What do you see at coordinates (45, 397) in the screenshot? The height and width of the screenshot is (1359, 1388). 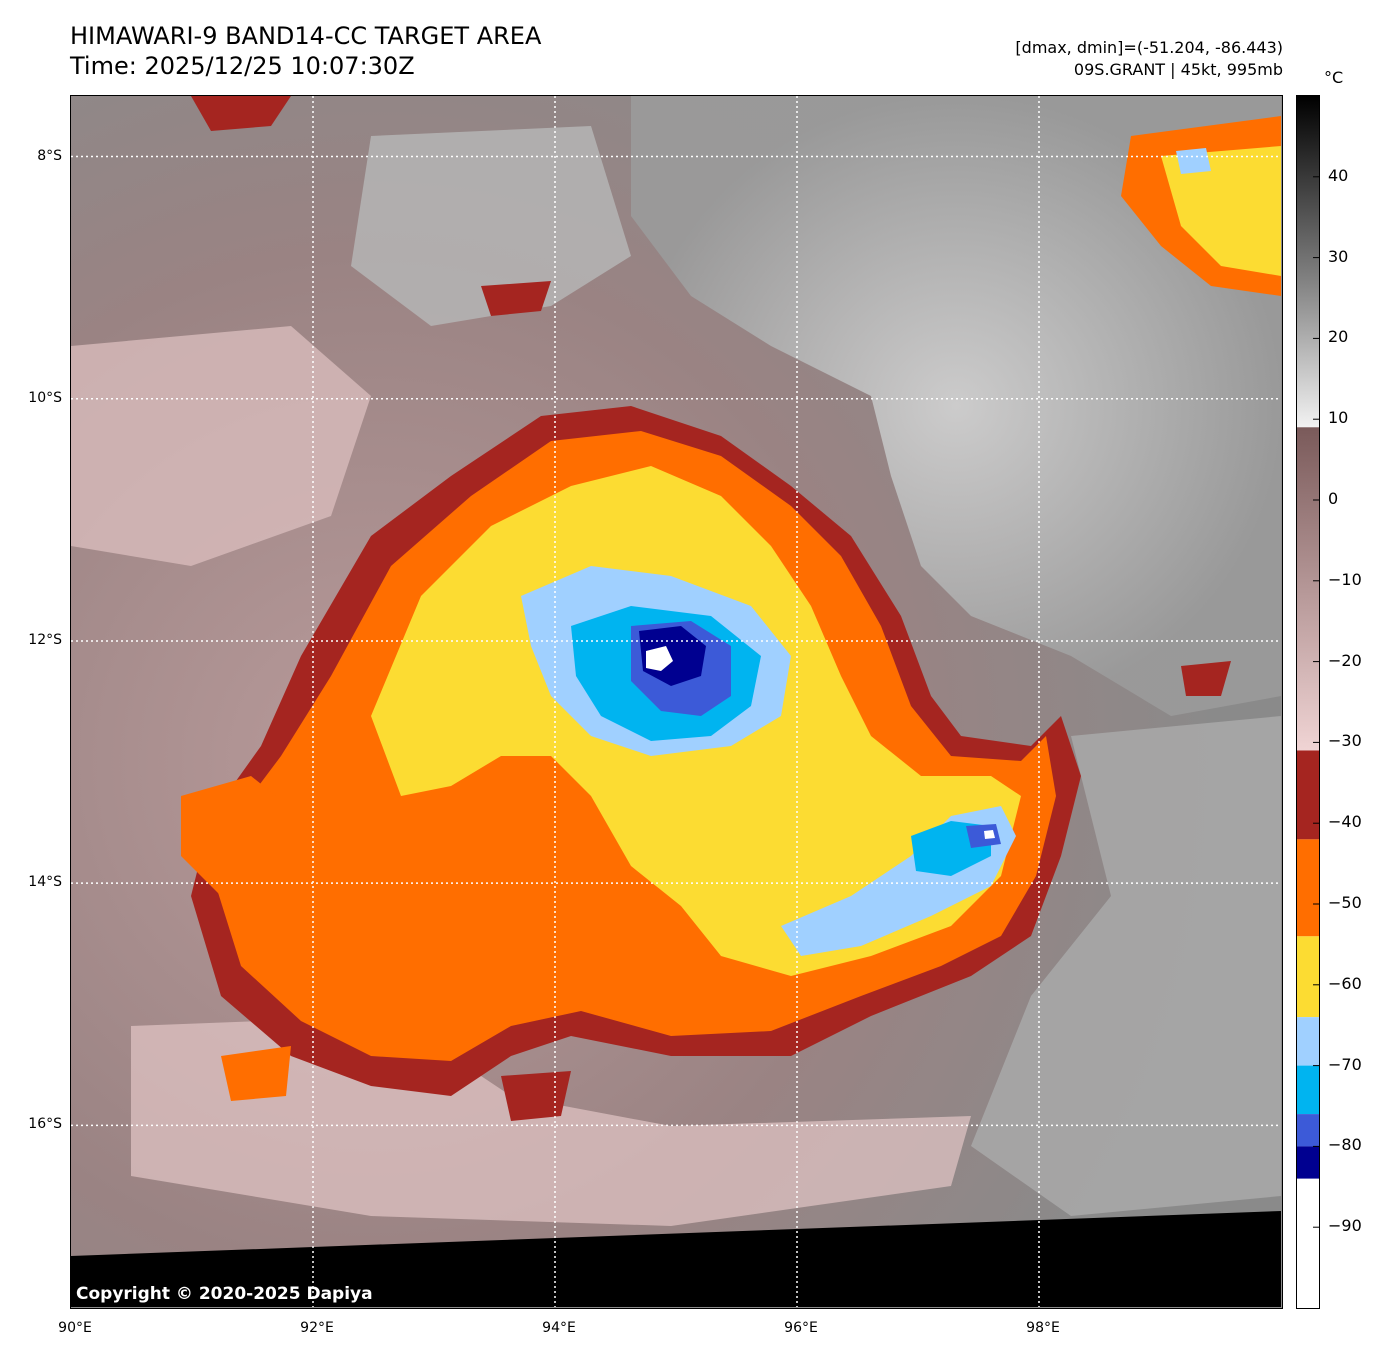 I see `lat-tick-label: 10°S` at bounding box center [45, 397].